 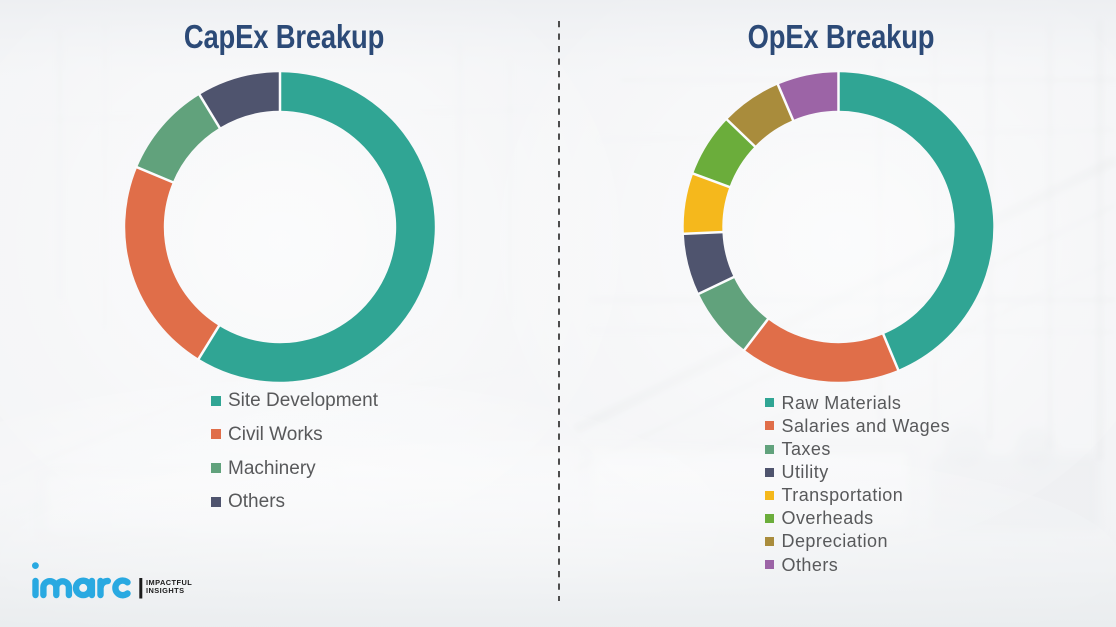 I want to click on imarc-wordmark, so click(x=81, y=580).